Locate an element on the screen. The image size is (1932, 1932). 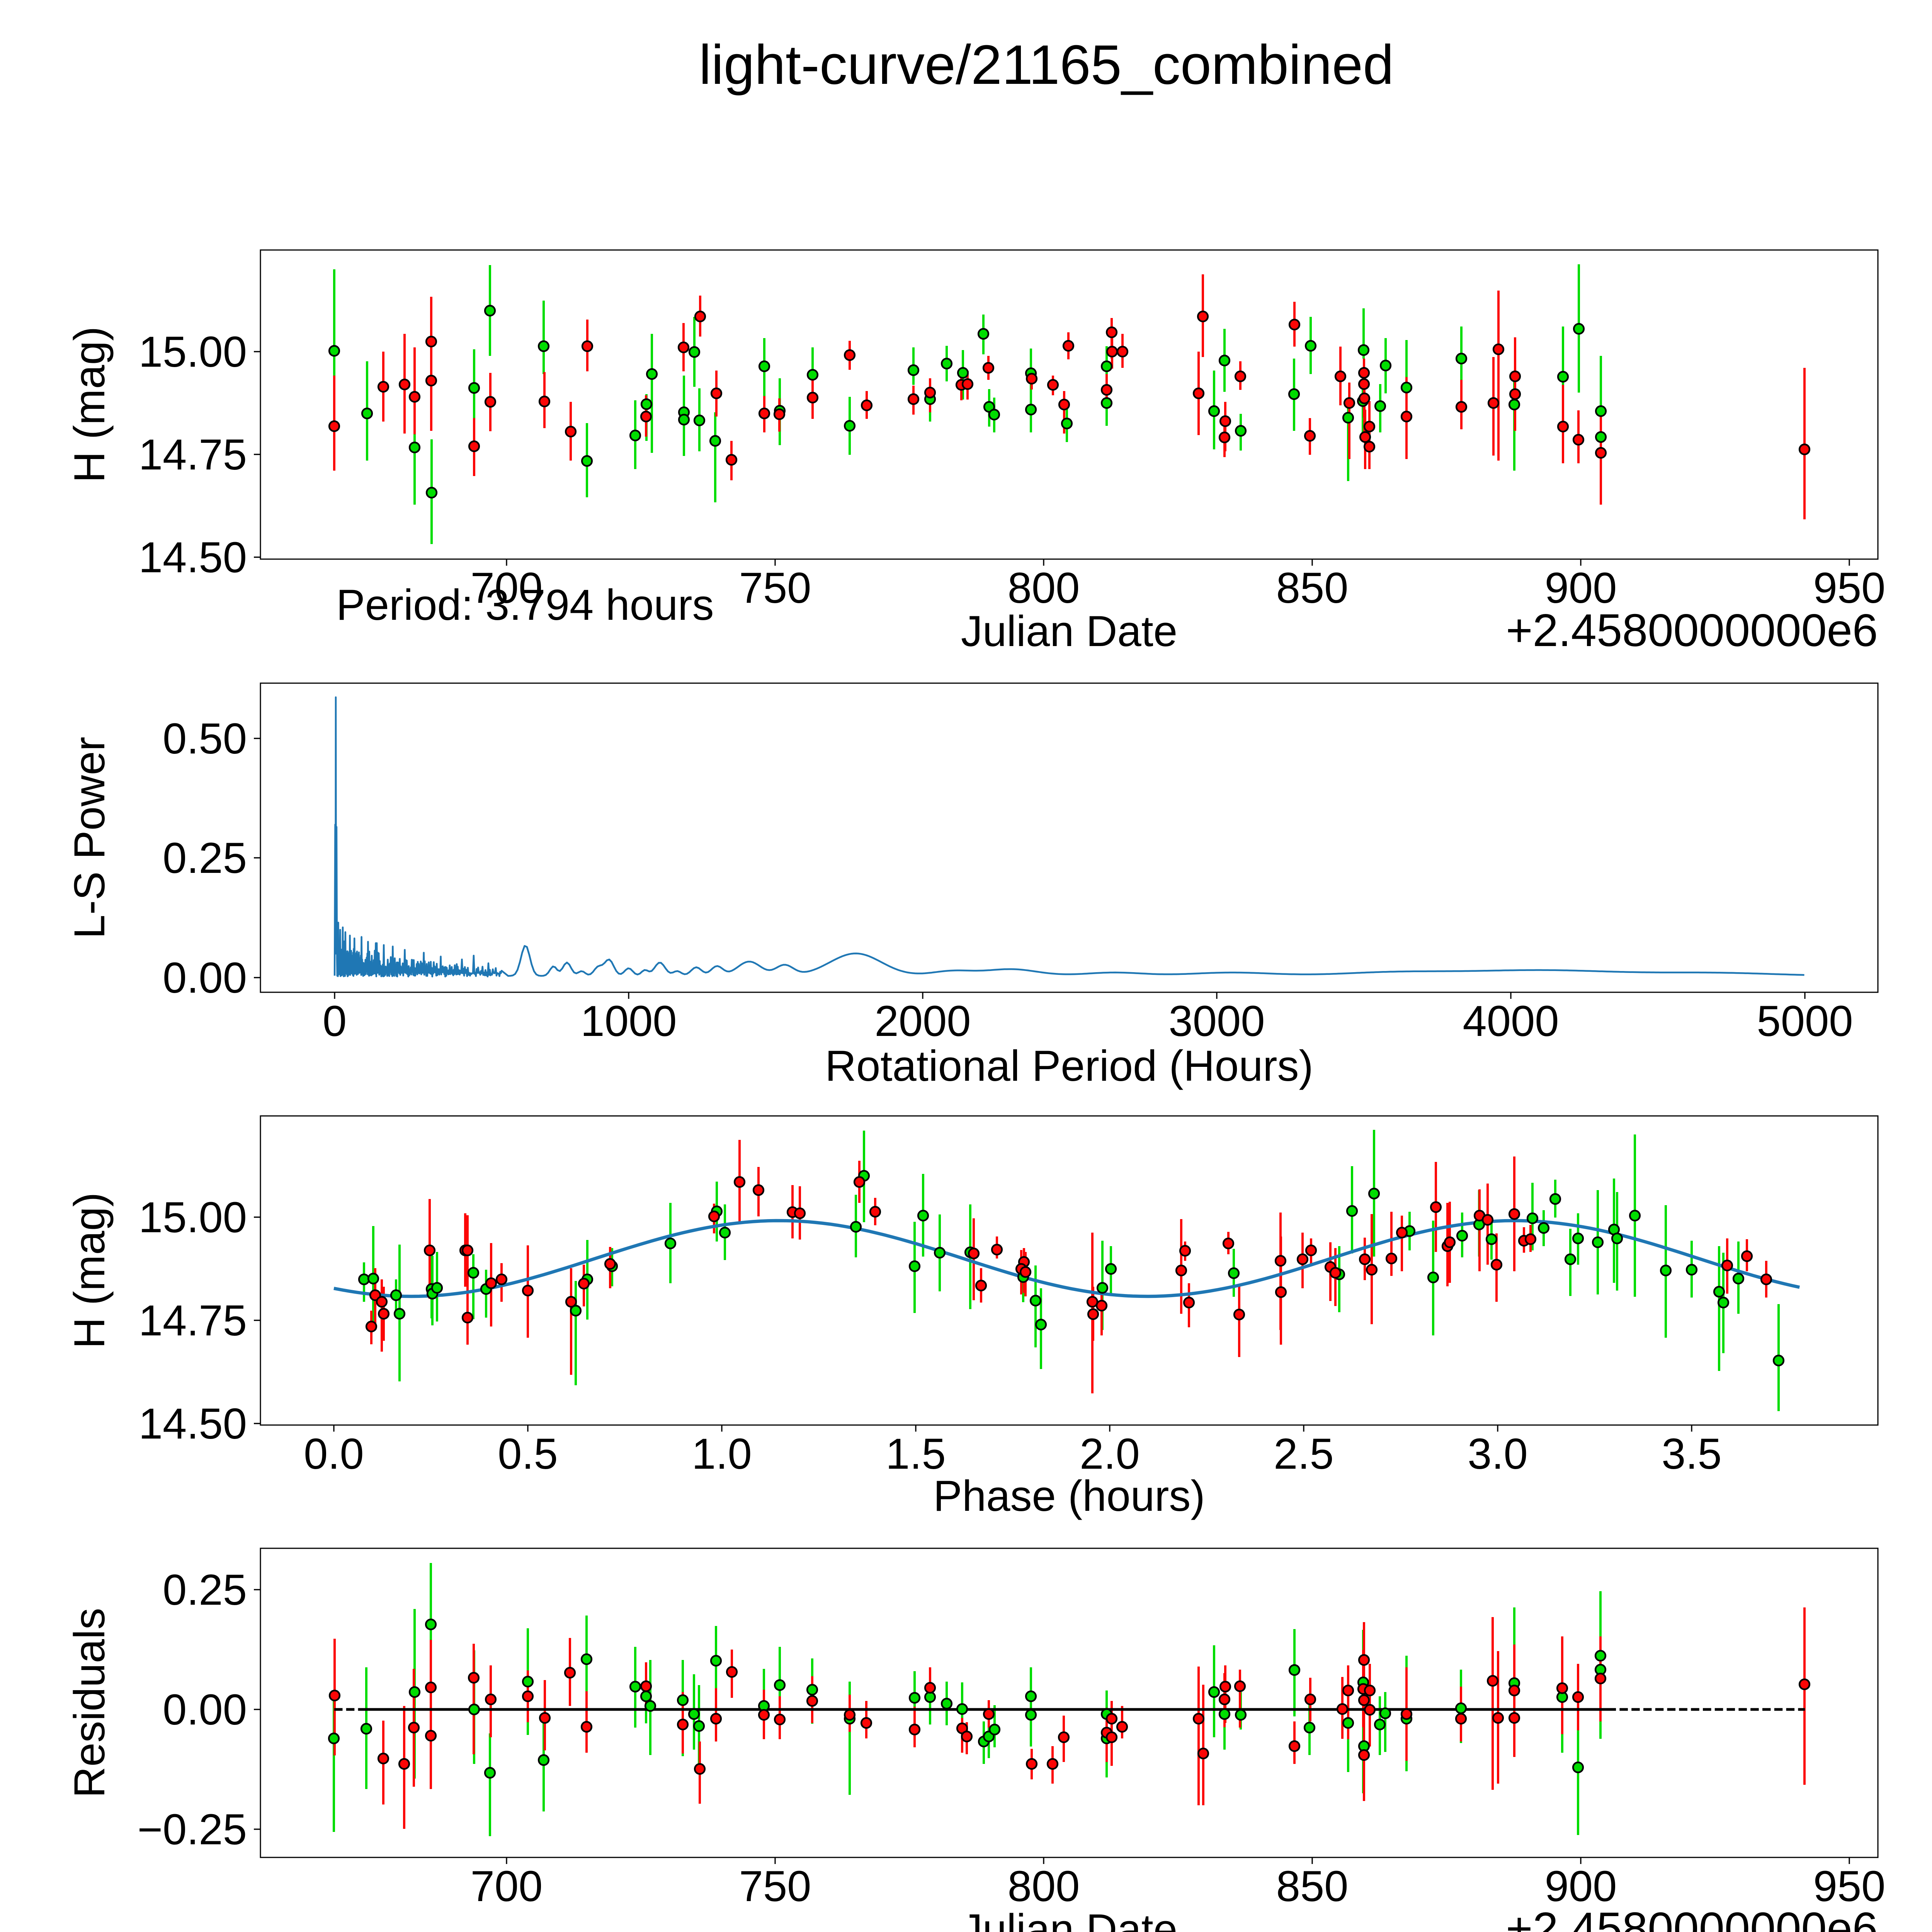
svg-text: 0 is located at coordinates (335, 1021).